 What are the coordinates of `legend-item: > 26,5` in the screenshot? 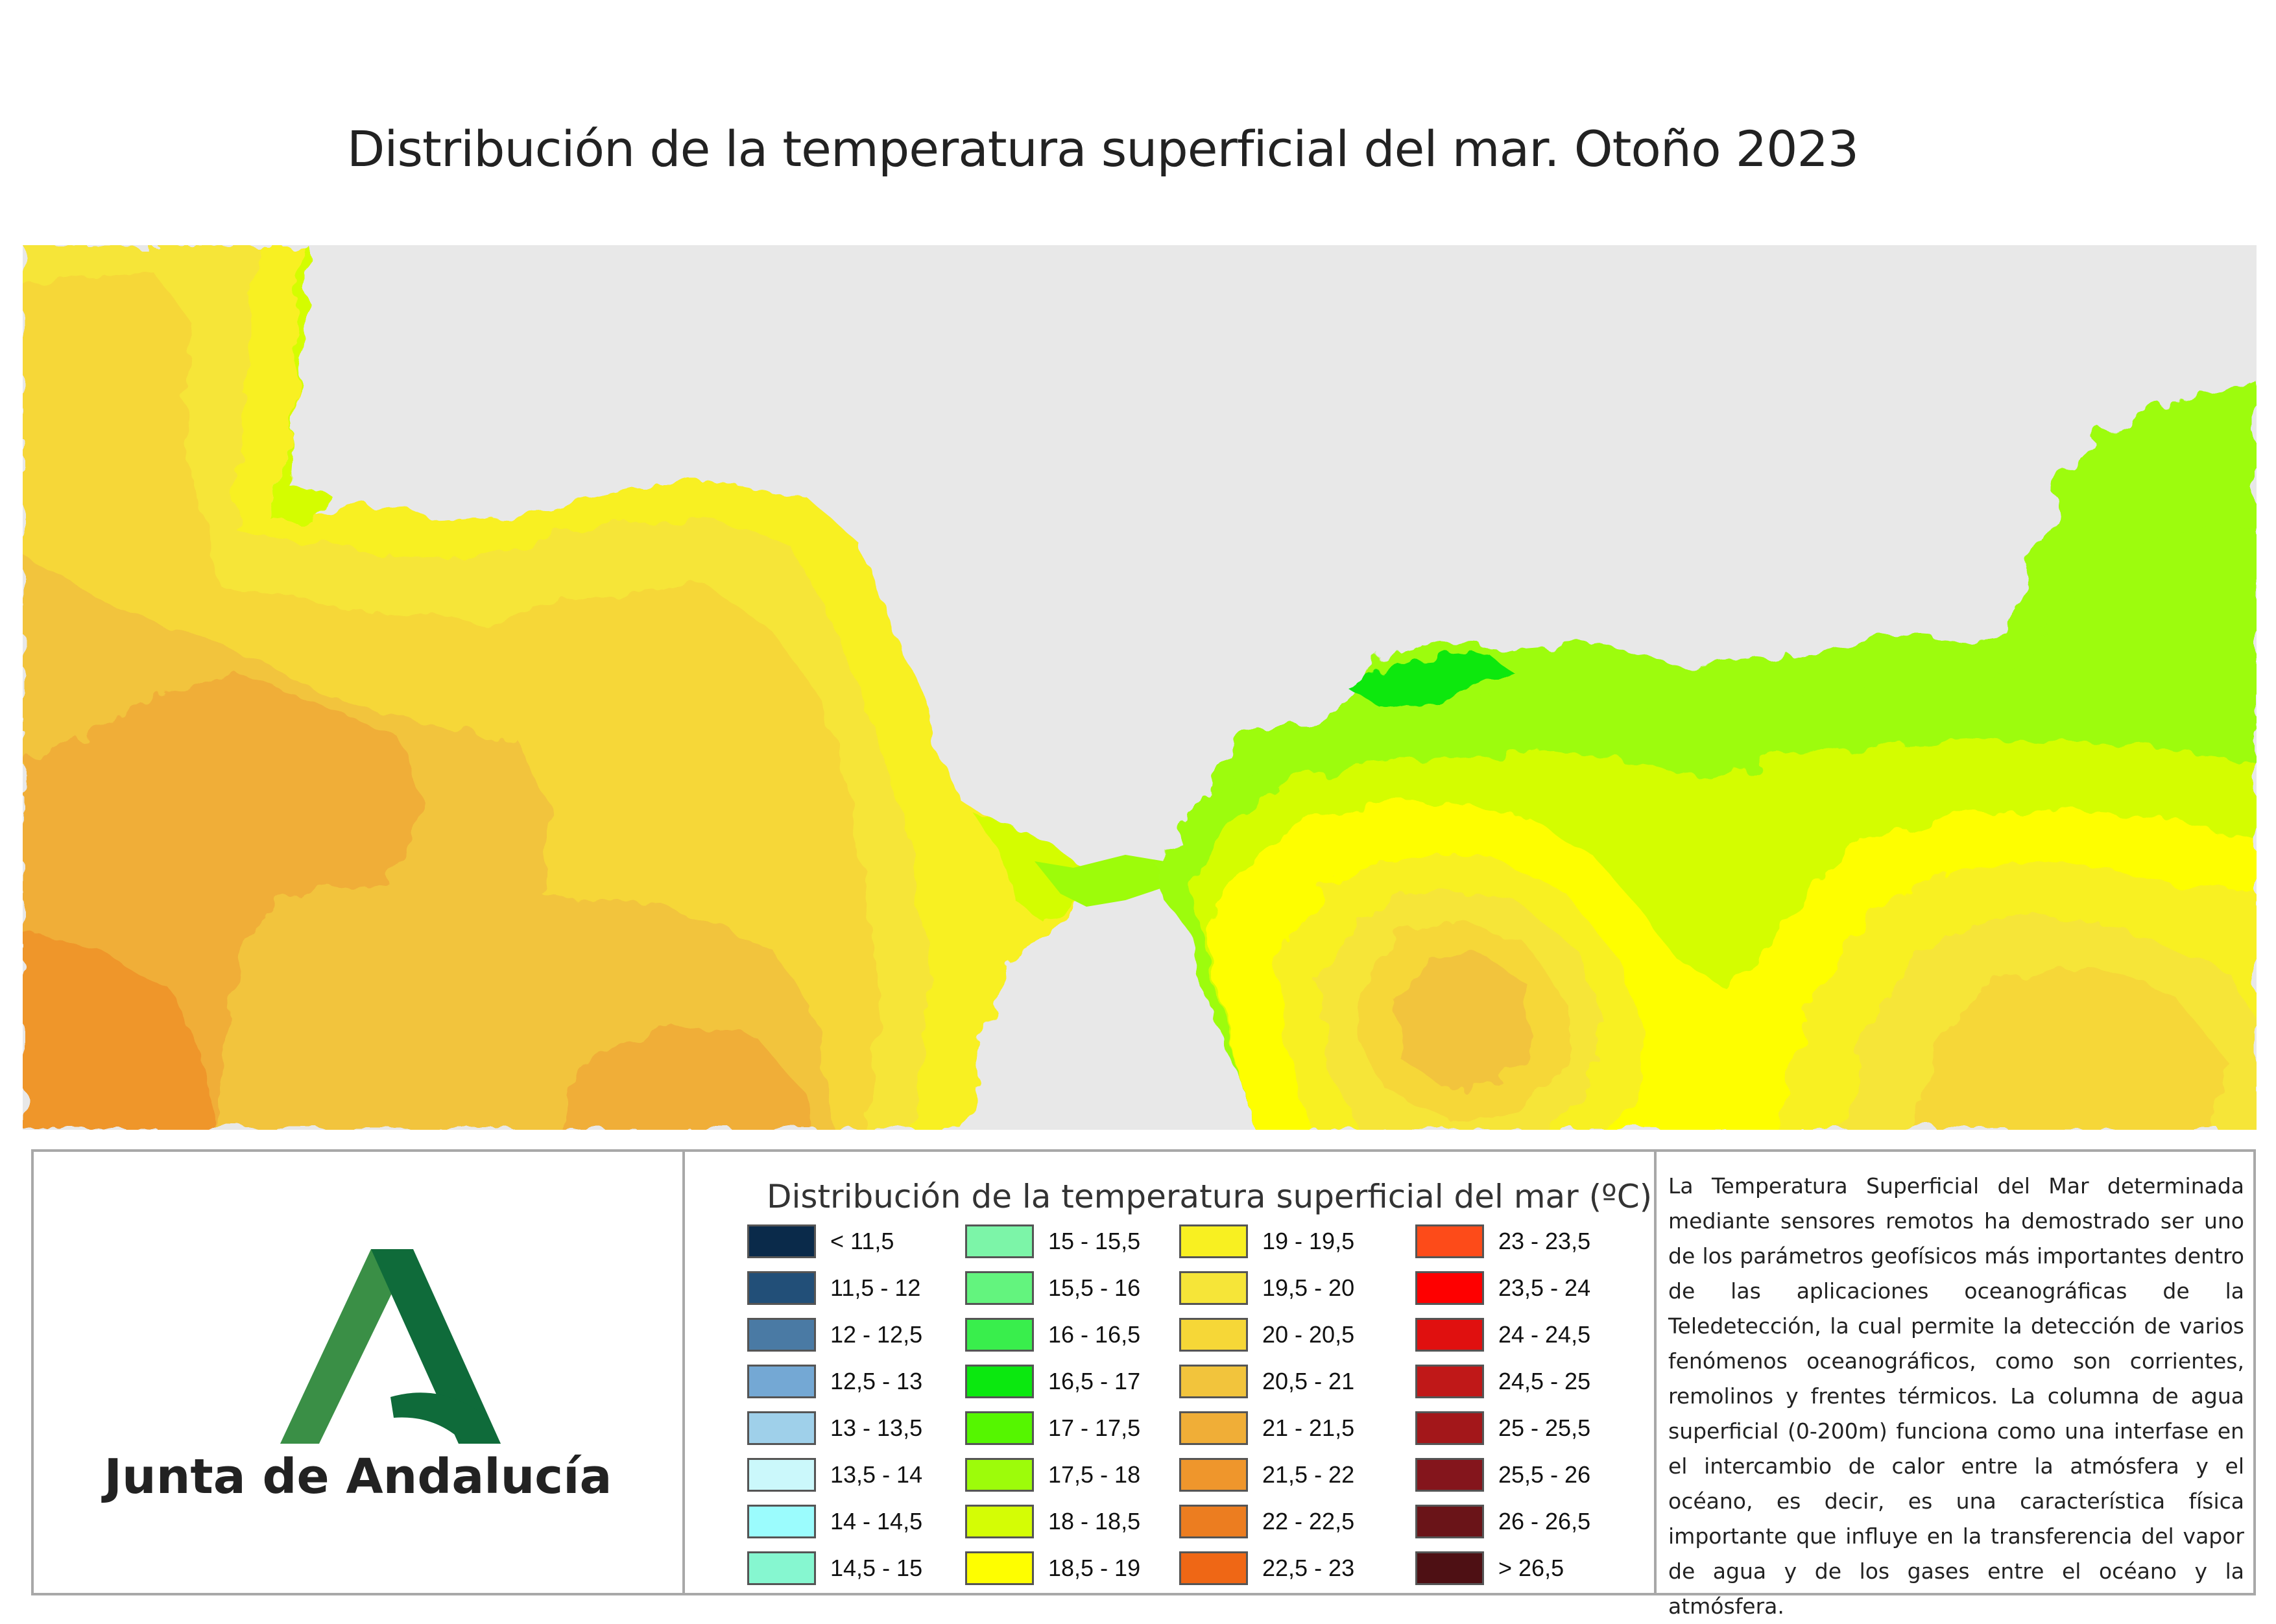 It's located at (1489, 1568).